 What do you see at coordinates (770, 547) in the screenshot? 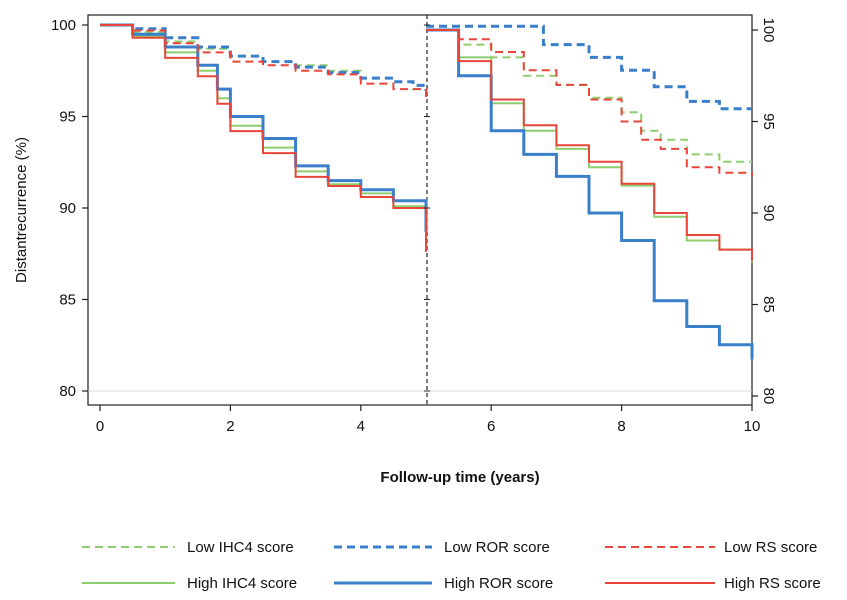
I see `legend-label-low-rs-score: Low RS score` at bounding box center [770, 547].